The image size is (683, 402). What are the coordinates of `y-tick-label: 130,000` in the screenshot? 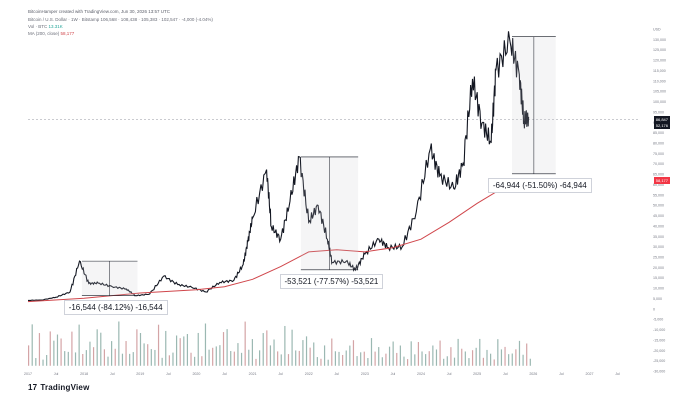 It's located at (659, 40).